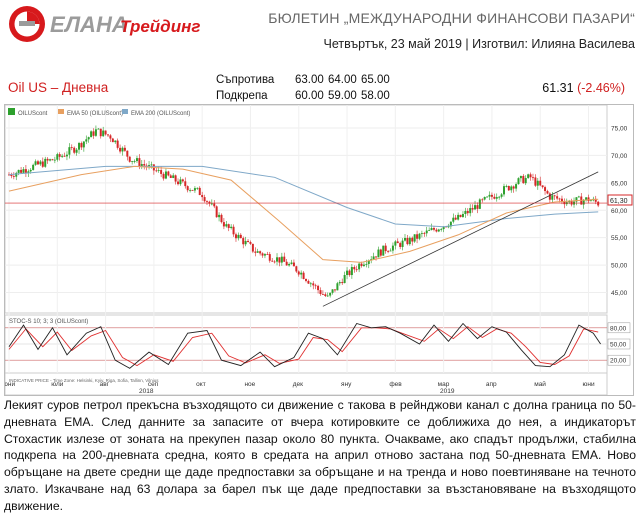 The image size is (643, 515). Describe the element at coordinates (160, 114) in the screenshot. I see `legend-ema200: EMA 200 (OILUScont)` at that location.